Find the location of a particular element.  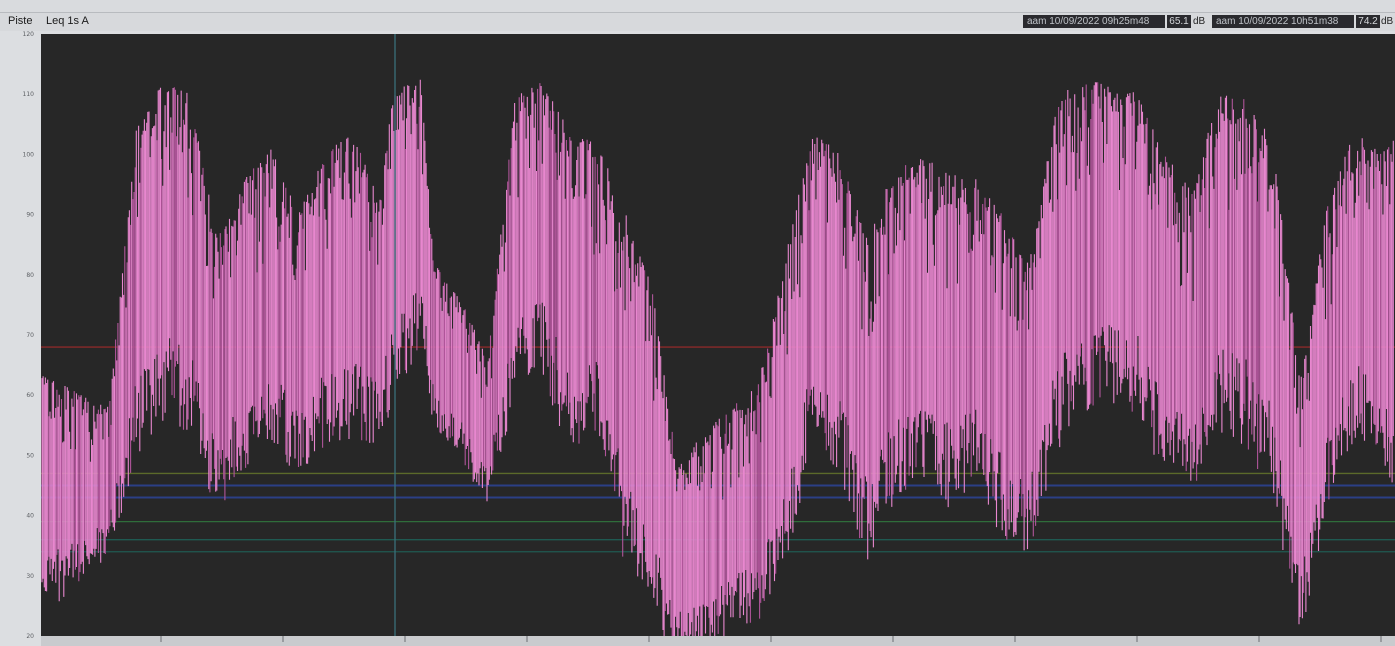

y-tick-label: 50 is located at coordinates (30, 455).